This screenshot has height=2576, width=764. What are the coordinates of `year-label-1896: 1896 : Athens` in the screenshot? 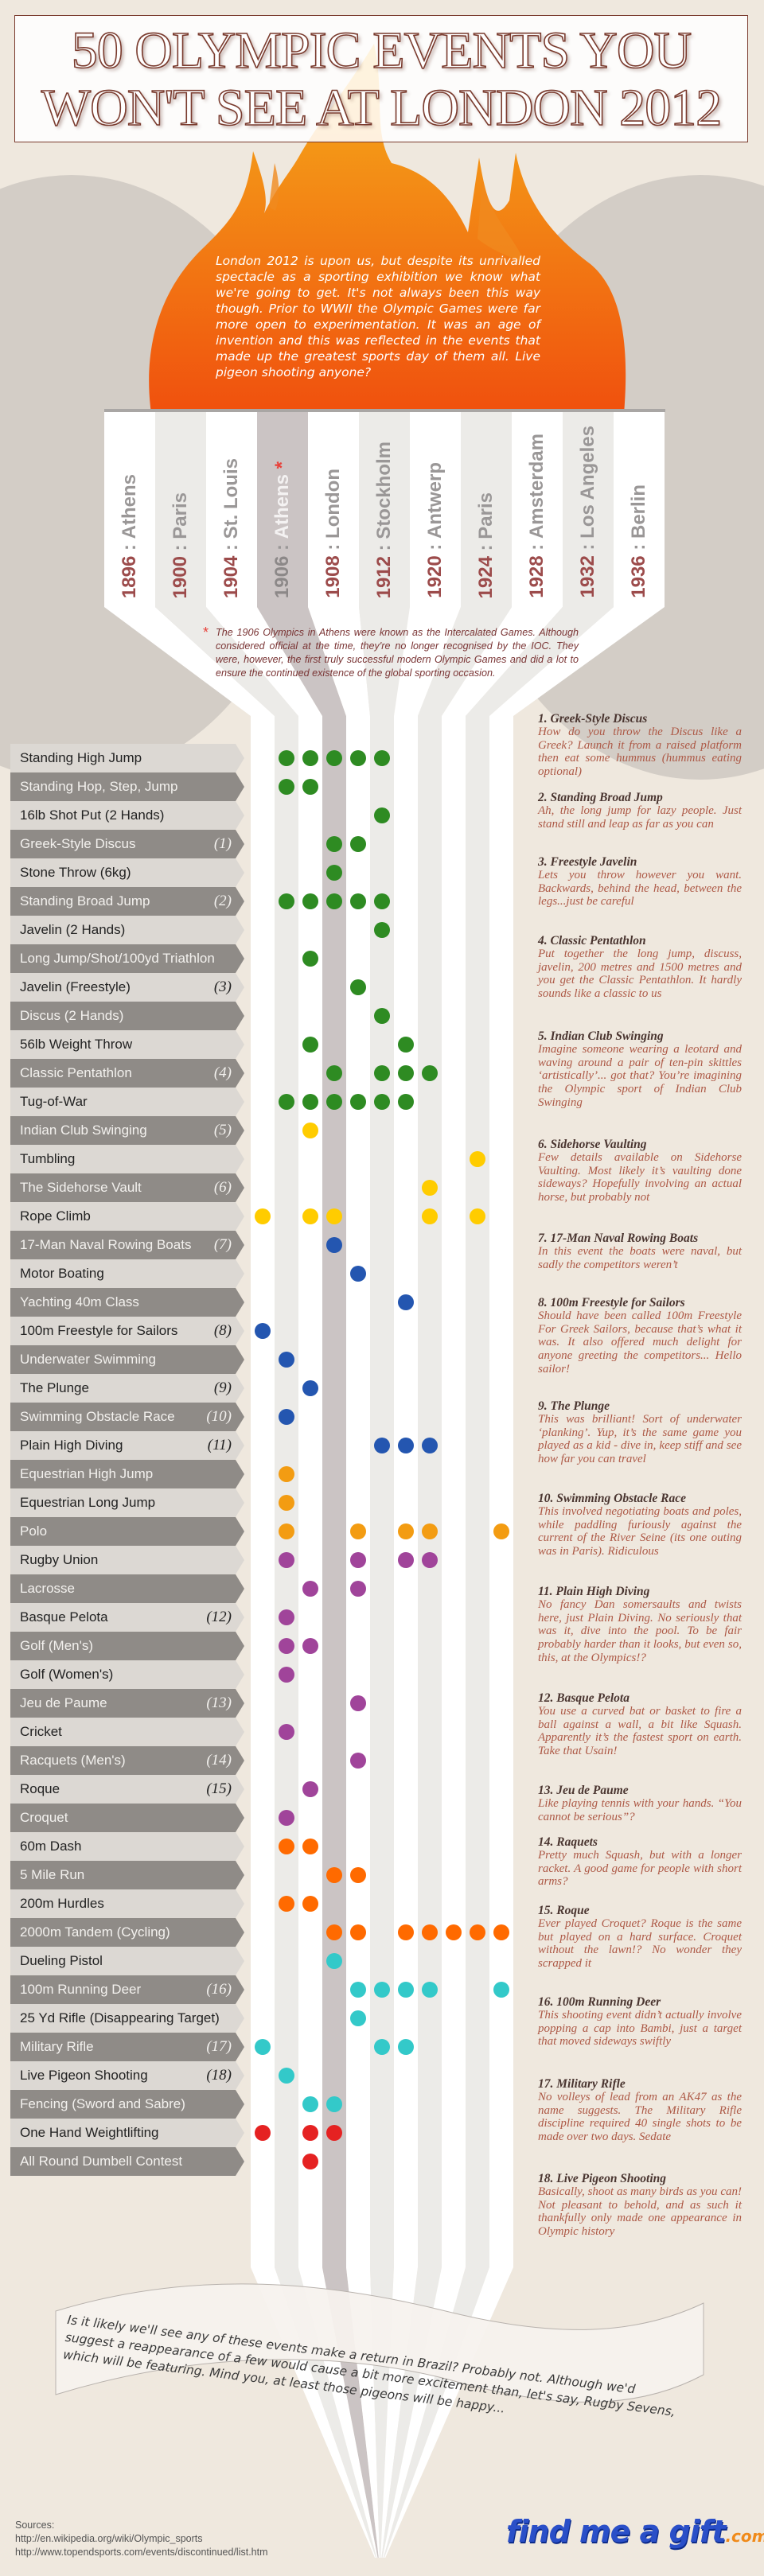 It's located at (129, 510).